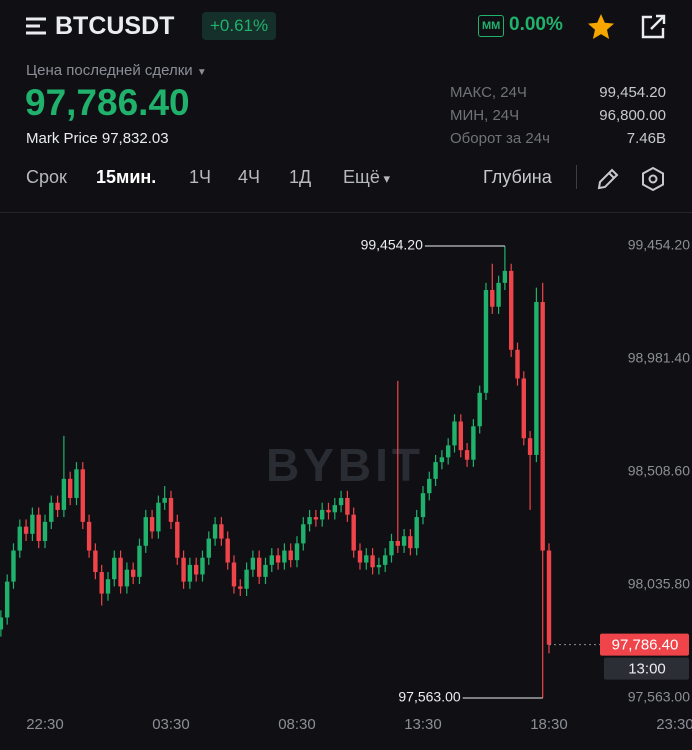 The image size is (692, 750). What do you see at coordinates (488, 92) in the screenshot?
I see `stat-label: МАКС, 24Ч` at bounding box center [488, 92].